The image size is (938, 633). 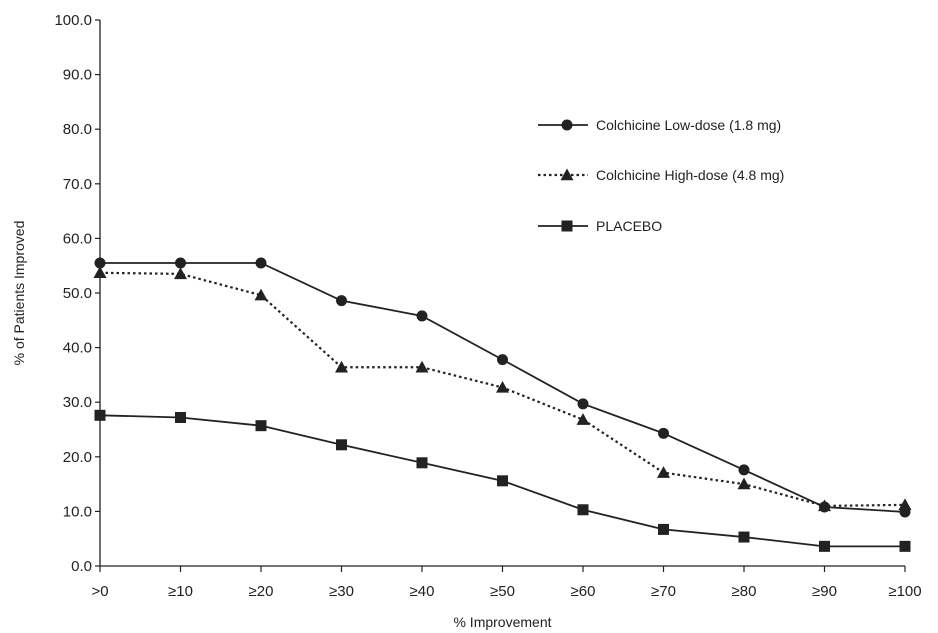 I want to click on x-tick-label: ≥30, so click(x=341, y=591).